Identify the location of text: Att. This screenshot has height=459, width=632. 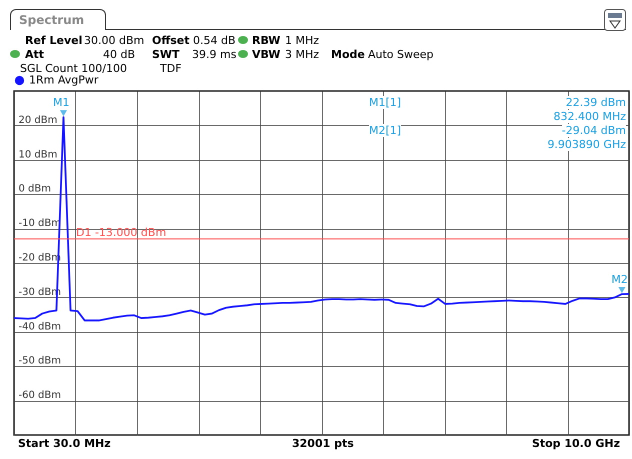
(34, 54).